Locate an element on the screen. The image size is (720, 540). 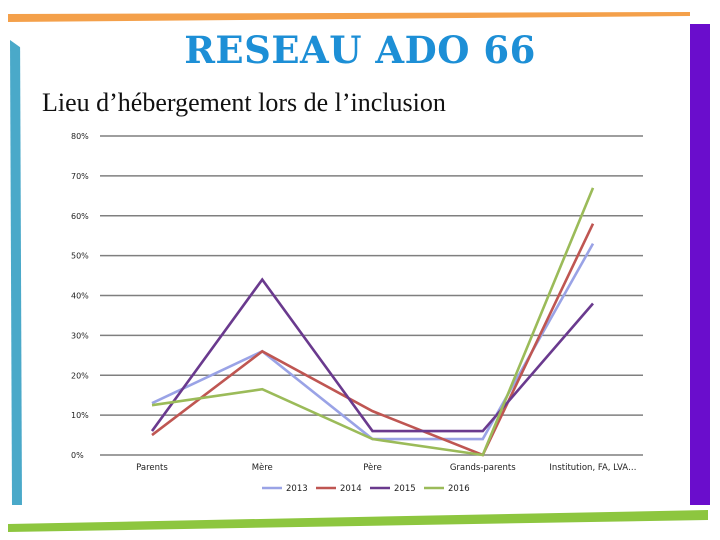
y-tick-label: 0% is located at coordinates (77, 455).